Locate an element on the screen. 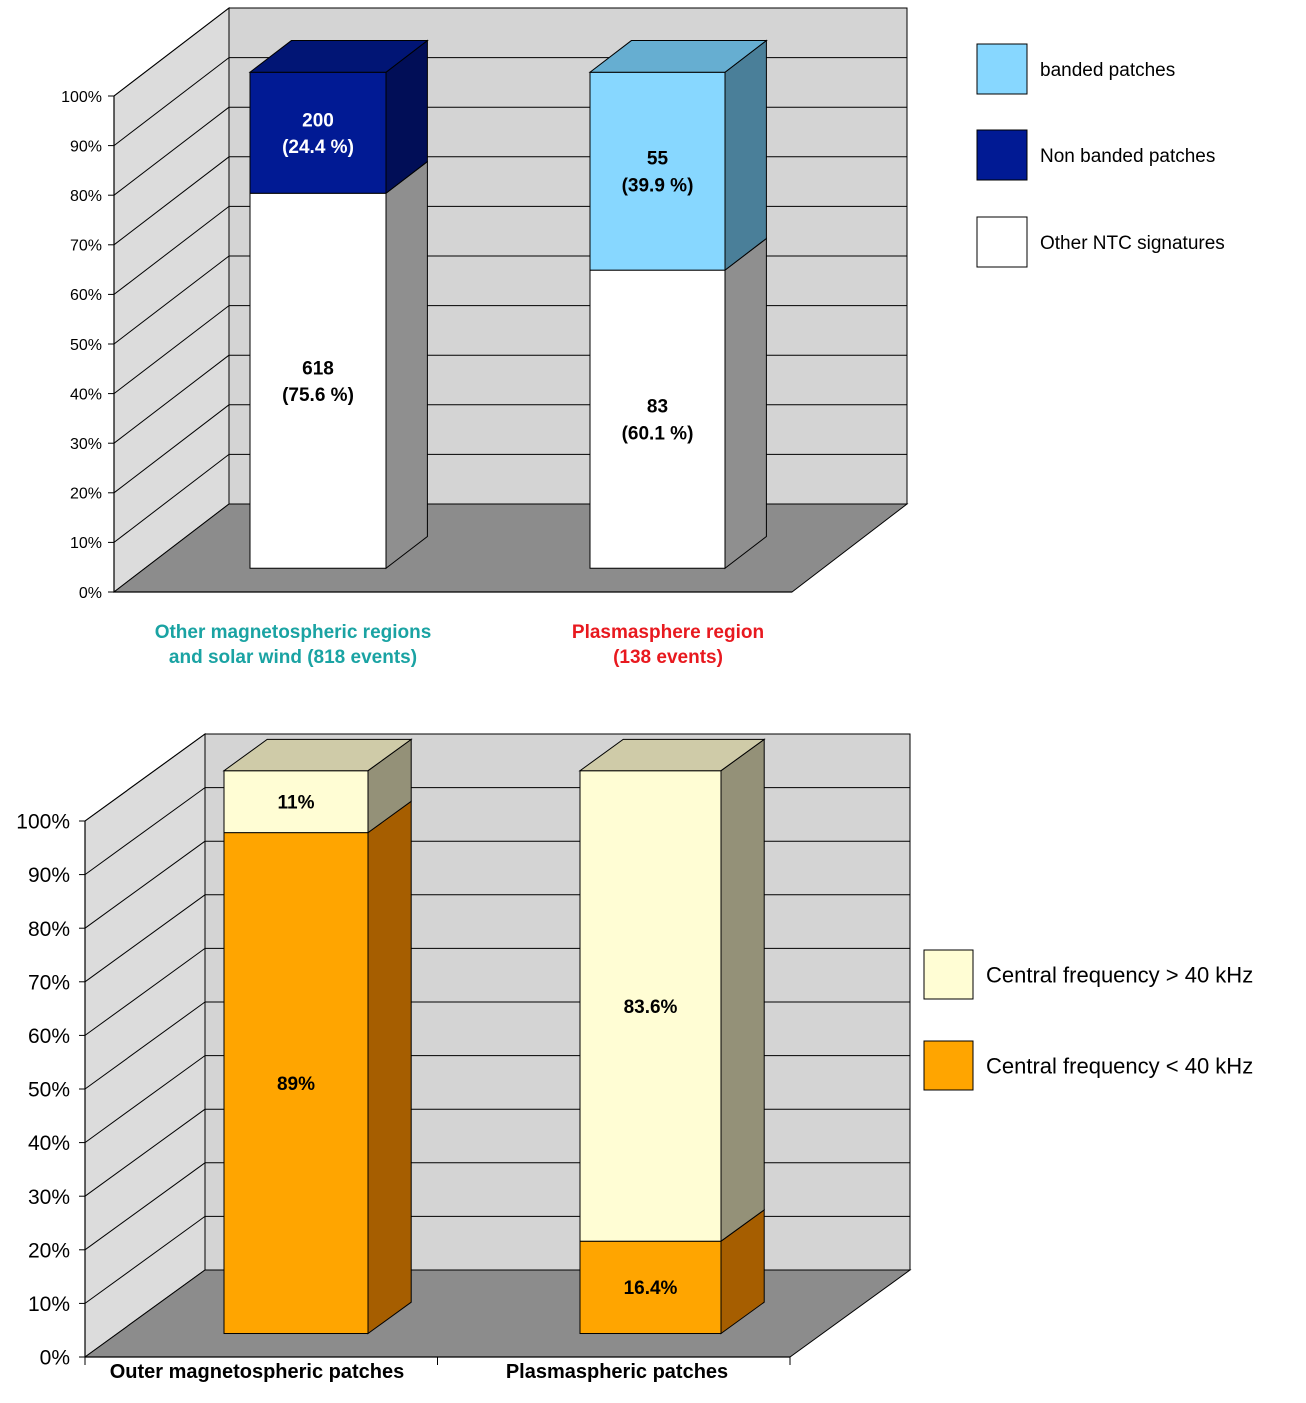 This screenshot has height=1403, width=1306. category-label: Plasmaspheric patches is located at coordinates (617, 1372).